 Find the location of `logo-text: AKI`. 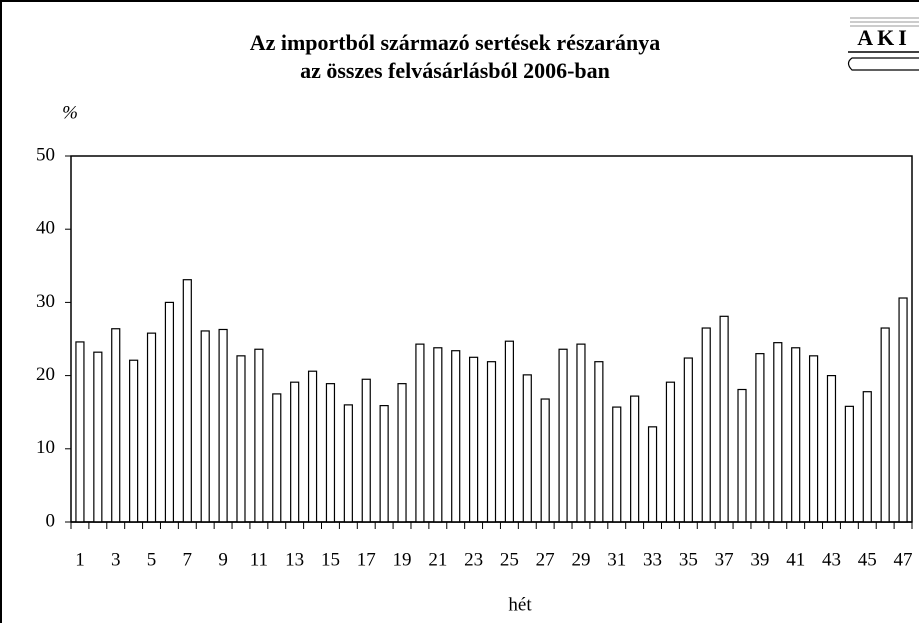

logo-text: AKI is located at coordinates (884, 37).